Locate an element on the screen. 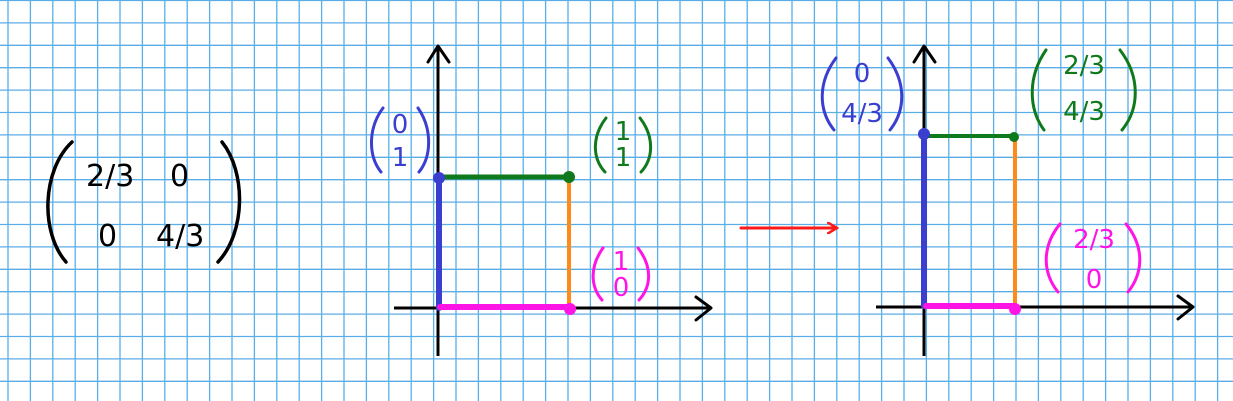  magenta-point-after is located at coordinates (1015, 309).